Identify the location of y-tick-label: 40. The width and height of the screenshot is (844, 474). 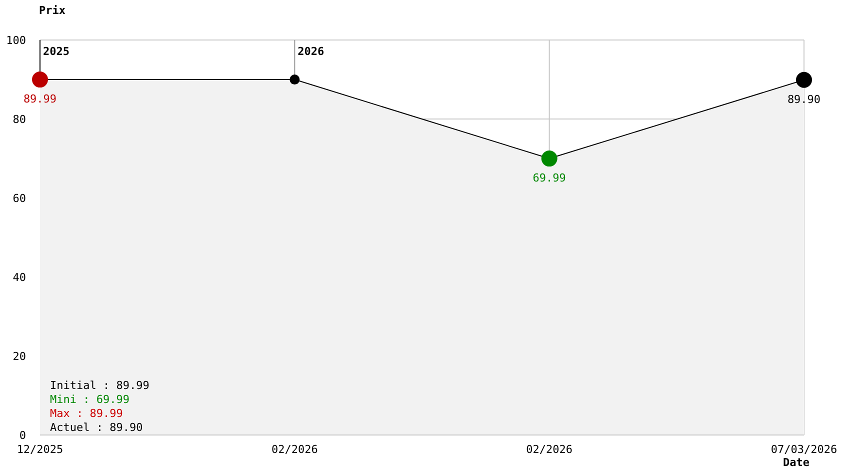
(19, 277).